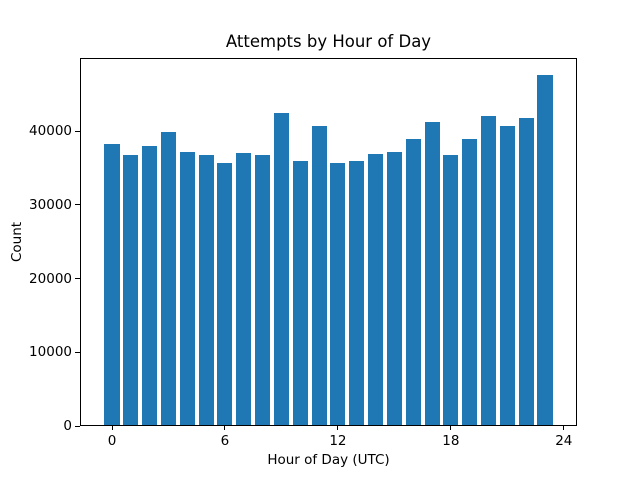 This screenshot has height=480, width=640. Describe the element at coordinates (112, 441) in the screenshot. I see `x-tick-label: 0` at that location.